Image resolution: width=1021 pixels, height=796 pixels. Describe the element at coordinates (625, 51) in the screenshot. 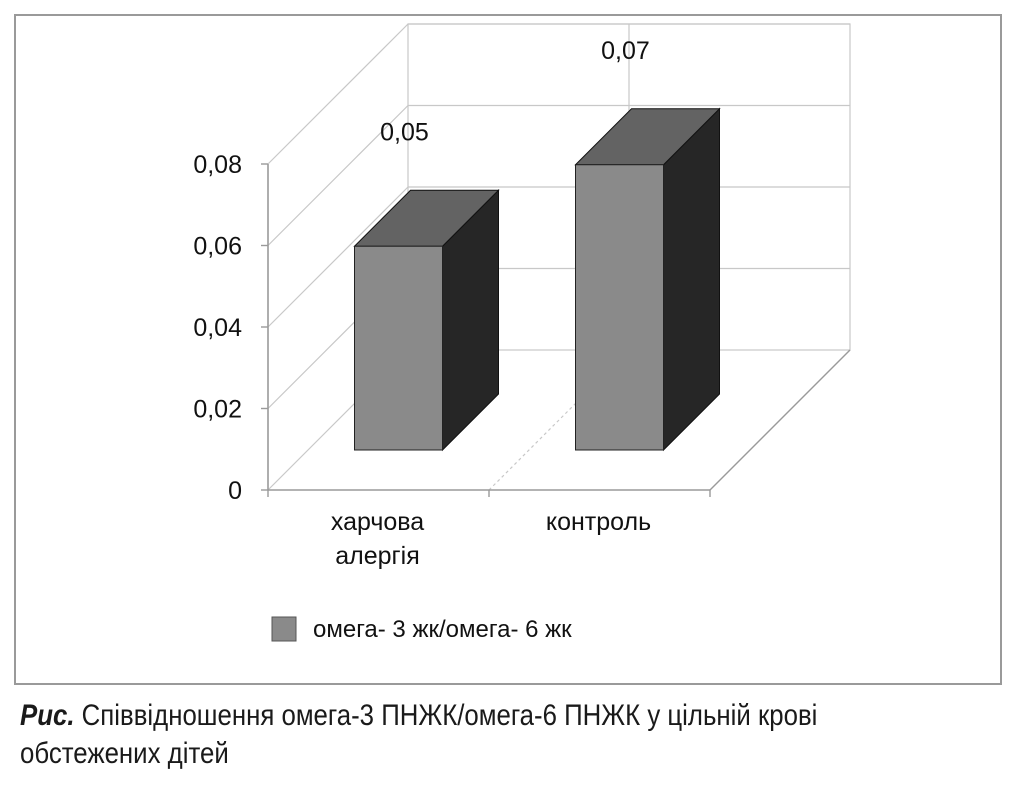

I see `data-label: 0,07` at that location.